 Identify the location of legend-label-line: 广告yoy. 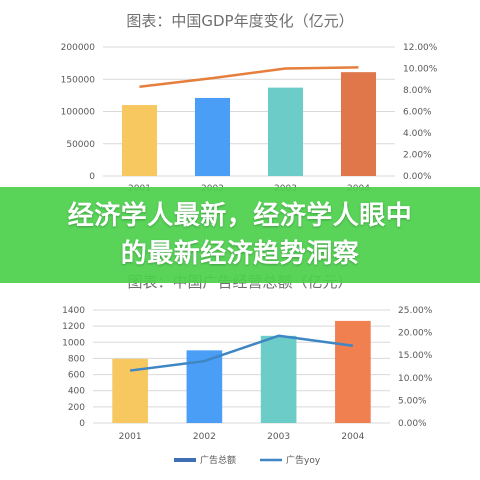
(303, 460).